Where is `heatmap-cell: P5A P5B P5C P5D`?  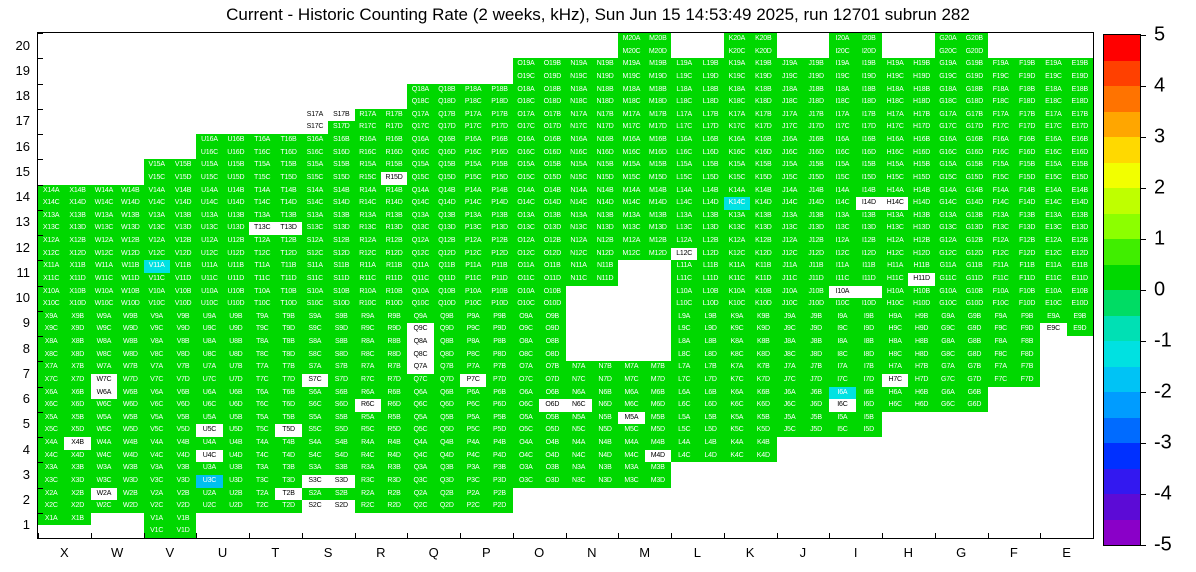 heatmap-cell: P5A P5B P5C P5D is located at coordinates (486, 424).